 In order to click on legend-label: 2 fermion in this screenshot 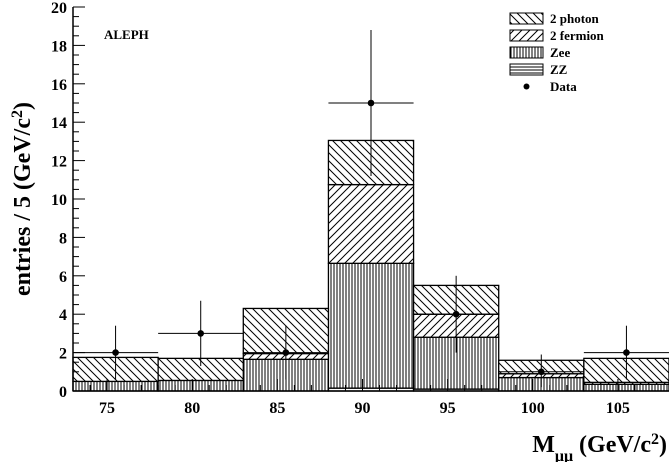, I will do `click(577, 35)`.